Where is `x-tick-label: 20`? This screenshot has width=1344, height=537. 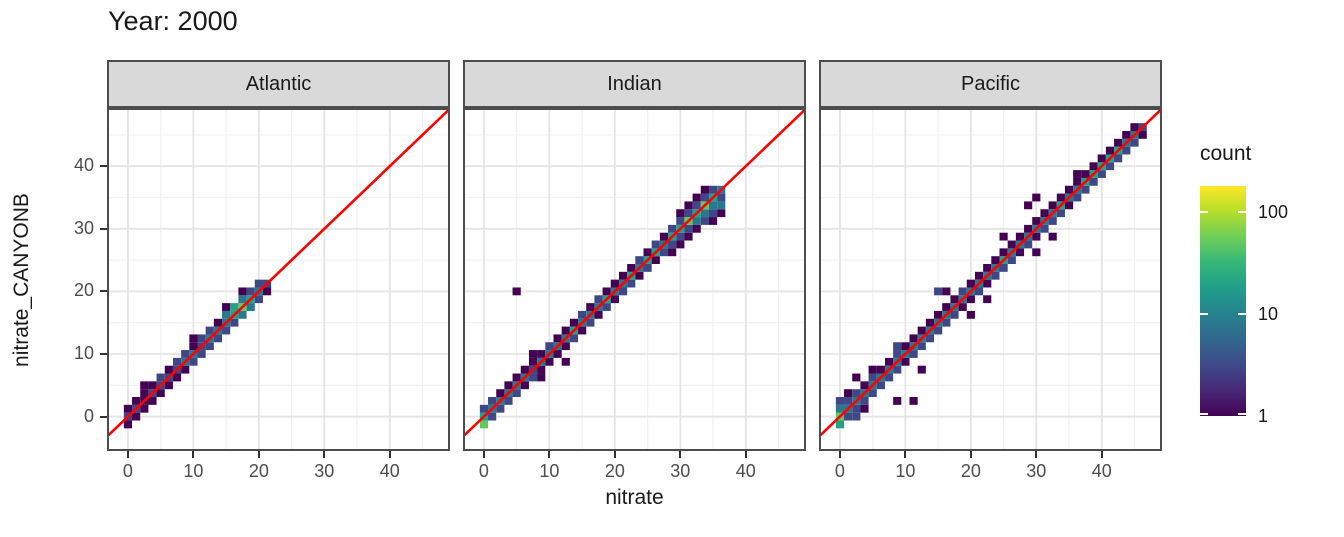 x-tick-label: 20 is located at coordinates (614, 471).